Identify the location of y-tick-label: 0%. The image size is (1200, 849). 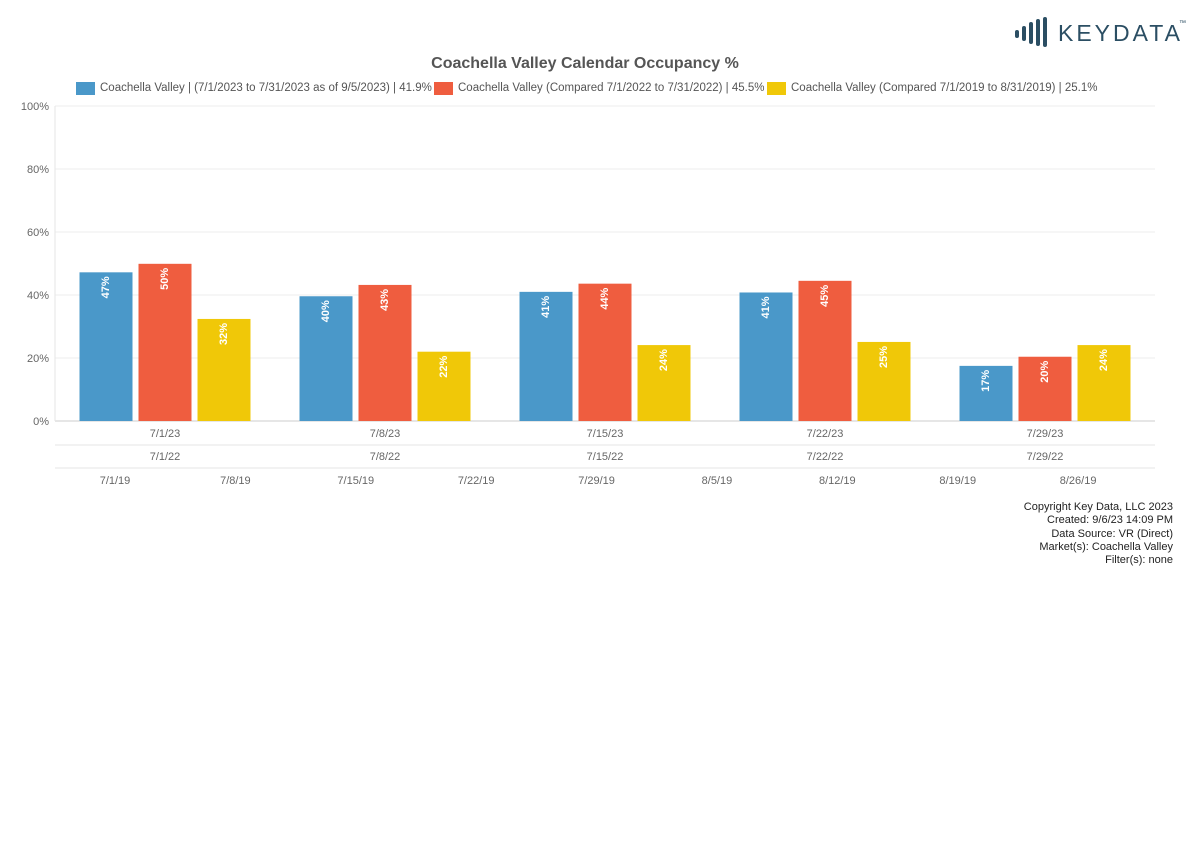
(41, 422).